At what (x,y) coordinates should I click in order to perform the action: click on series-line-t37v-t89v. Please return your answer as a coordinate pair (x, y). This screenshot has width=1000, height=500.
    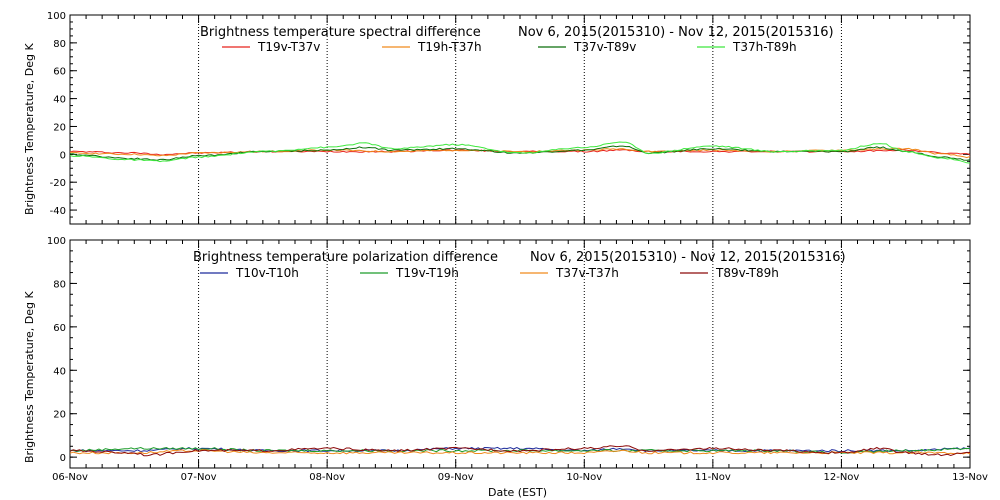
    Looking at the image, I should click on (520, 153).